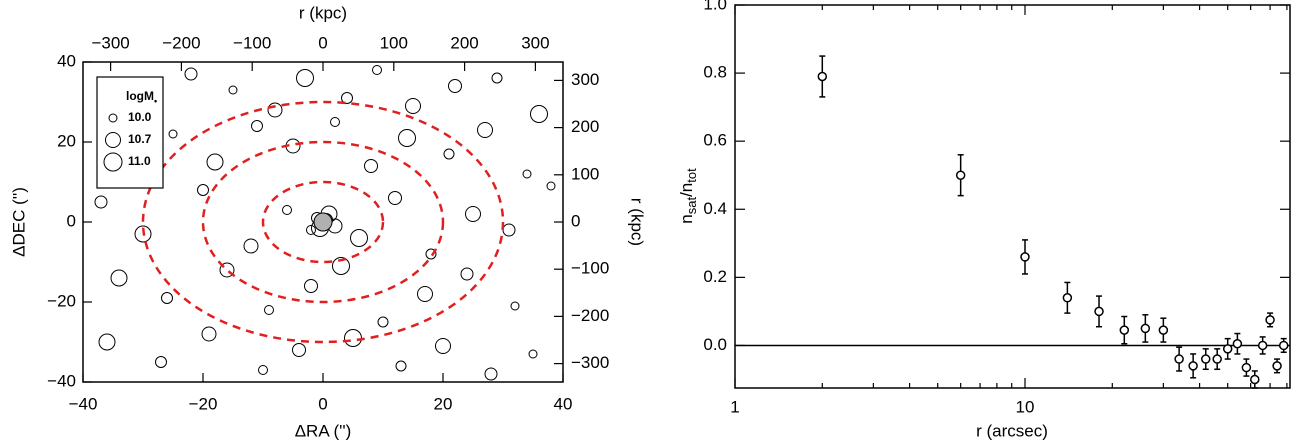 The image size is (1300, 443). I want to click on radius-ring, so click(323, 222).